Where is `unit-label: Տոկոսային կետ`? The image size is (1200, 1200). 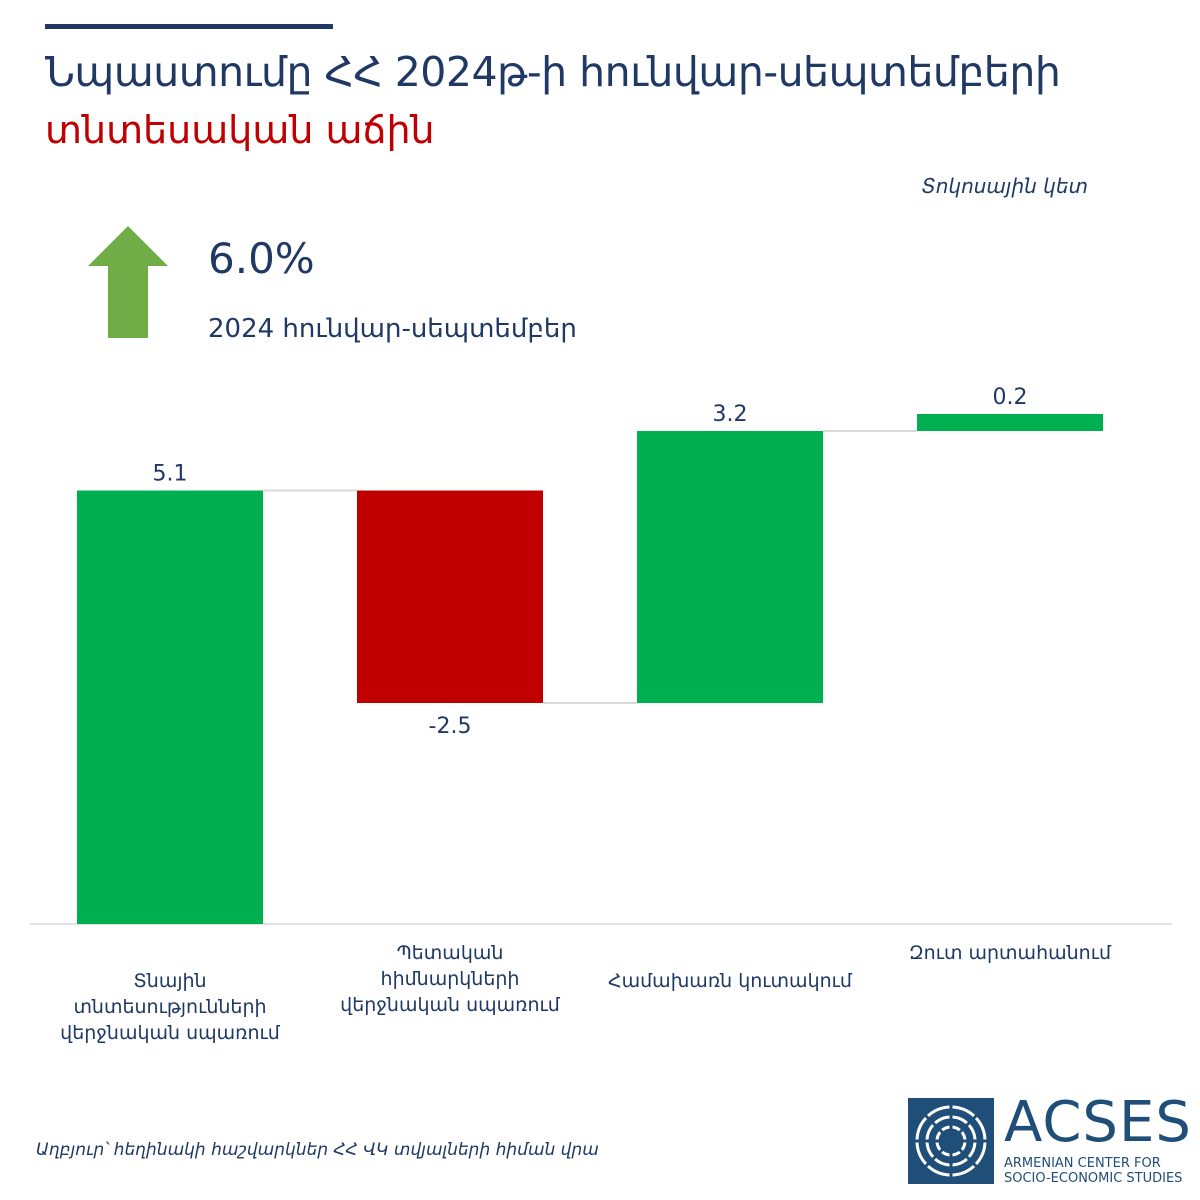
unit-label: Տոկոսային կետ is located at coordinates (1004, 186).